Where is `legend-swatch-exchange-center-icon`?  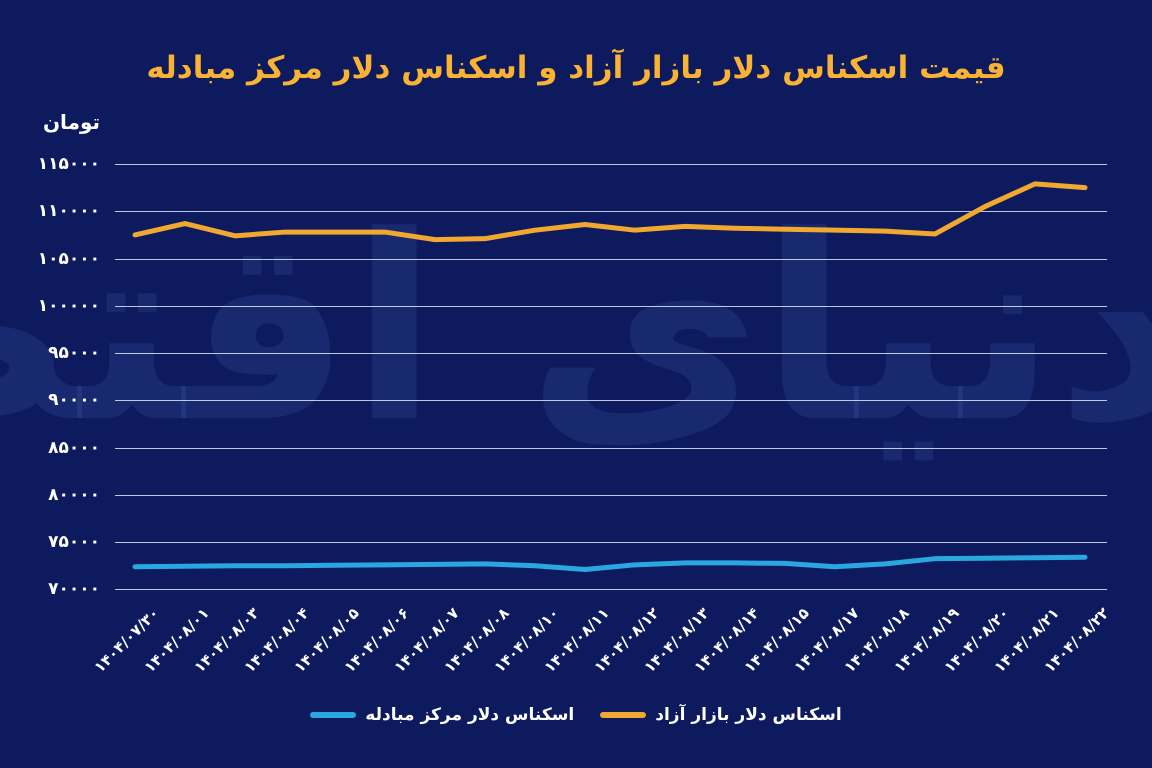
legend-swatch-exchange-center-icon is located at coordinates (333, 715).